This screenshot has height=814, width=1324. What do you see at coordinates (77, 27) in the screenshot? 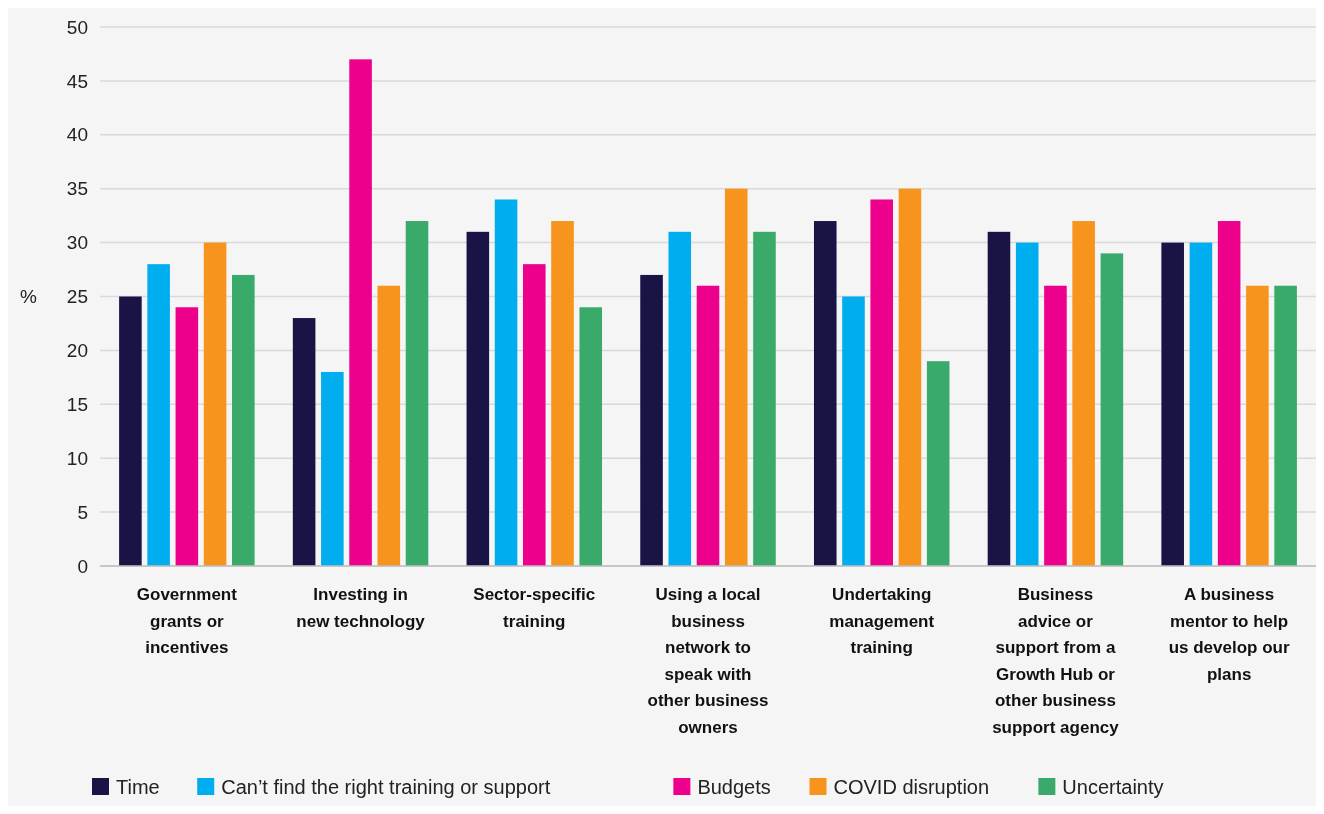
I see `y-tick-label: 50` at bounding box center [77, 27].